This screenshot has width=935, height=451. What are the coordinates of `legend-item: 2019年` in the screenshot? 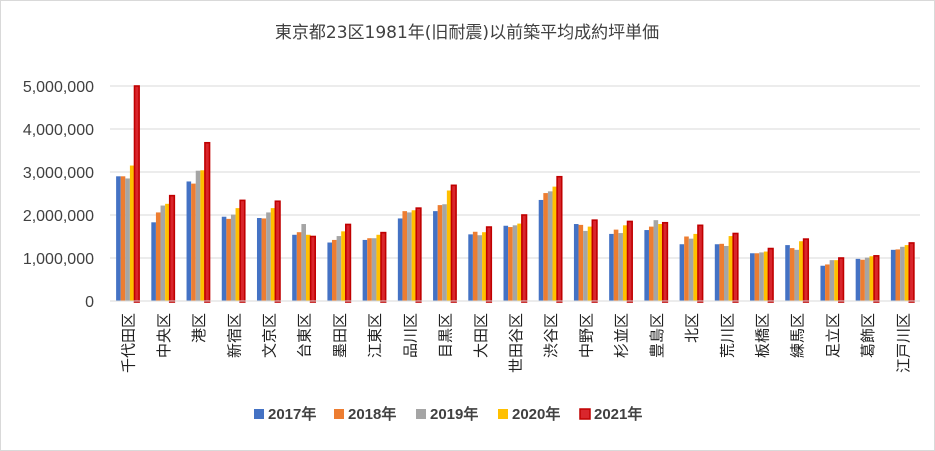 It's located at (447, 414).